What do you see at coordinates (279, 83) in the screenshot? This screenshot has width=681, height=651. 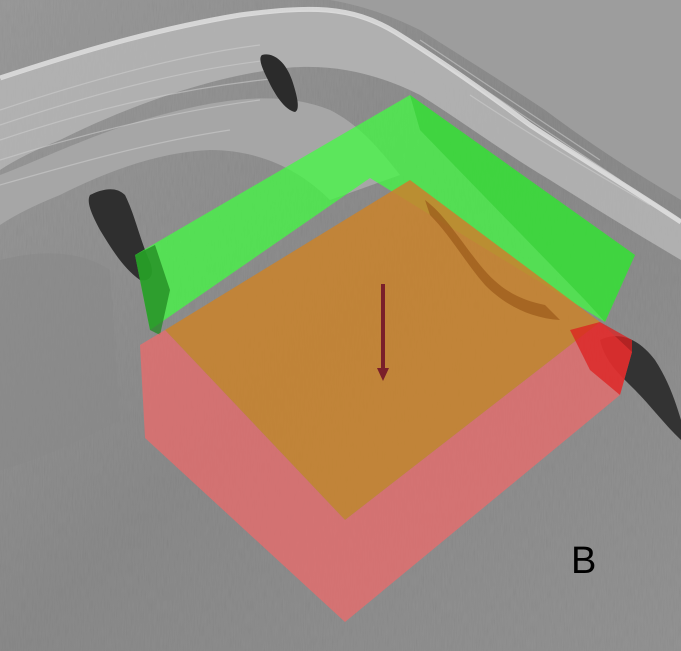 I see `terrain-shadow-notch` at bounding box center [279, 83].